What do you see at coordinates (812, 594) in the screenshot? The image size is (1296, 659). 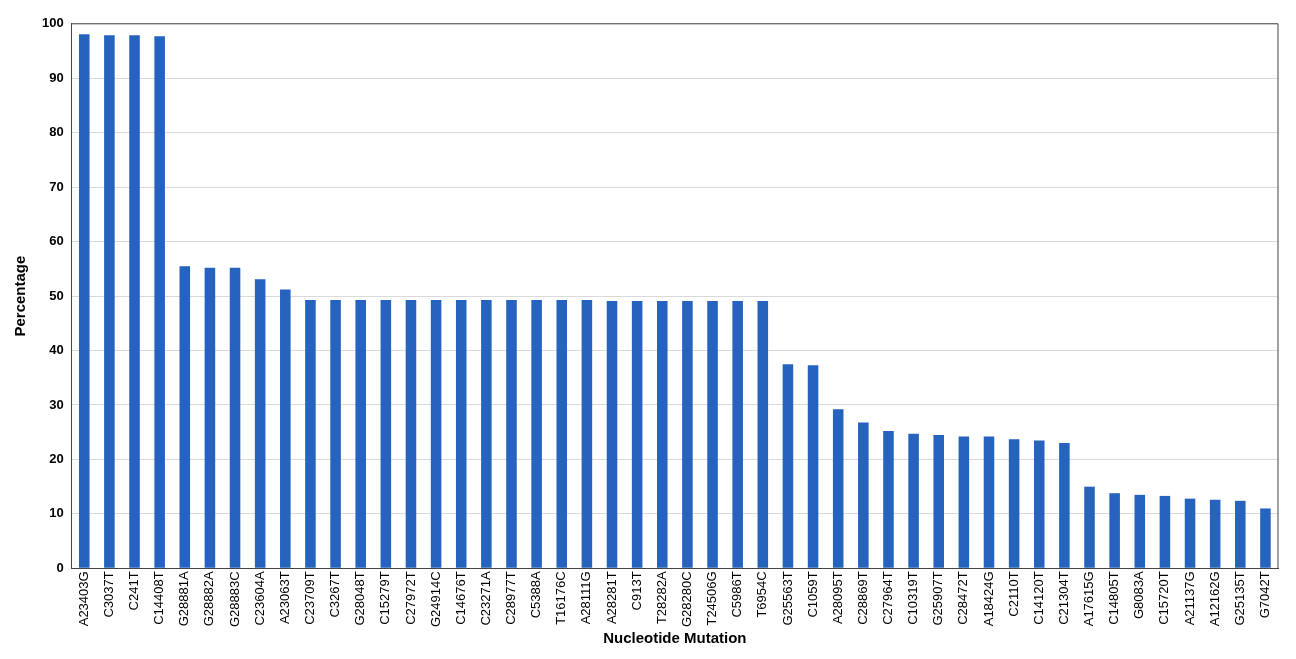 I see `x-tick-label: C1059T` at bounding box center [812, 594].